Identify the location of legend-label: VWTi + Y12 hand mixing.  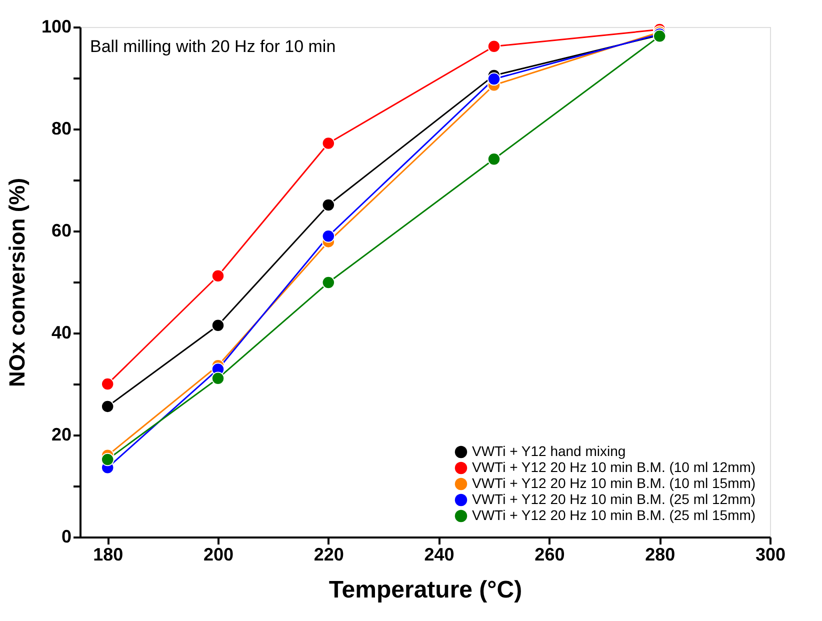
(549, 451).